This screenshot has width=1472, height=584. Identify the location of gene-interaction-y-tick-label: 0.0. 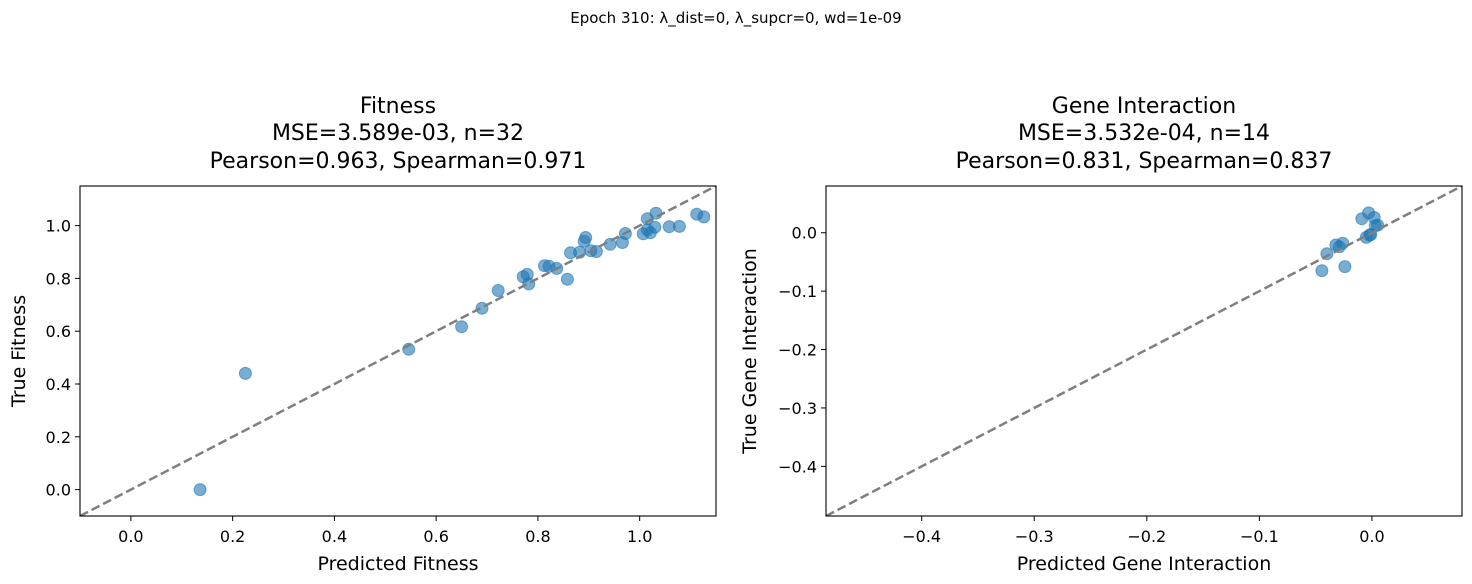
(804, 233).